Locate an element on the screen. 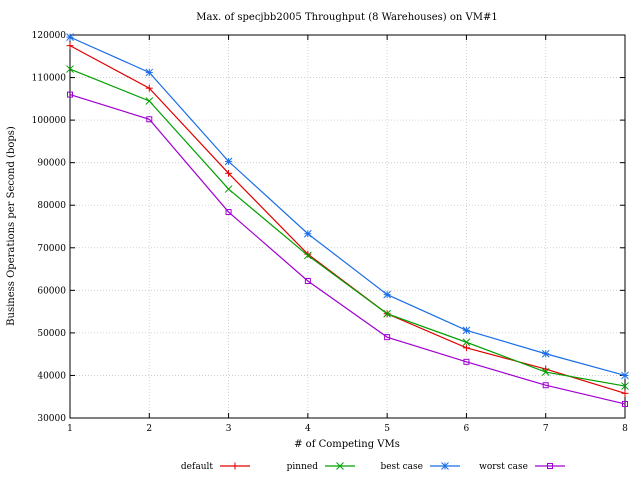  y-tick-label: 100000 is located at coordinates (49, 121).